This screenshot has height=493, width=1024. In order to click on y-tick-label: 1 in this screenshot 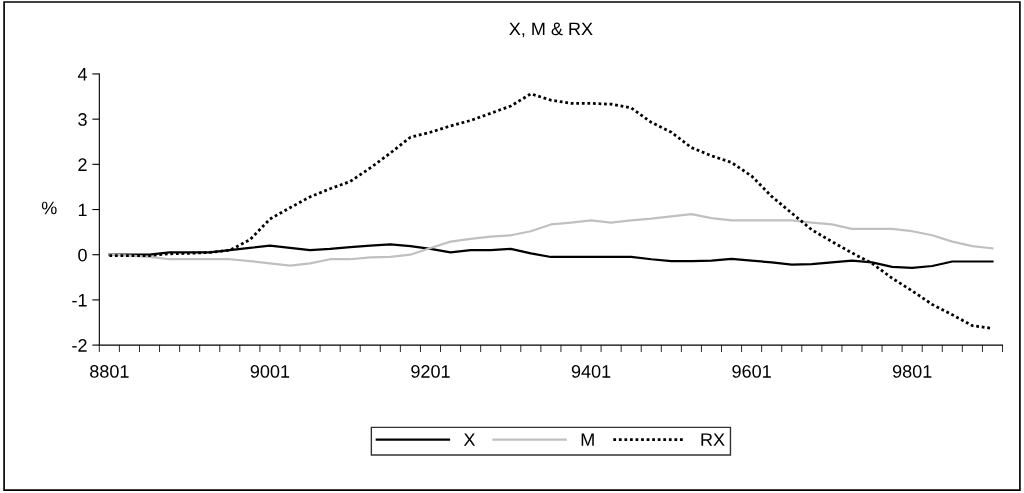, I will do `click(82, 210)`.